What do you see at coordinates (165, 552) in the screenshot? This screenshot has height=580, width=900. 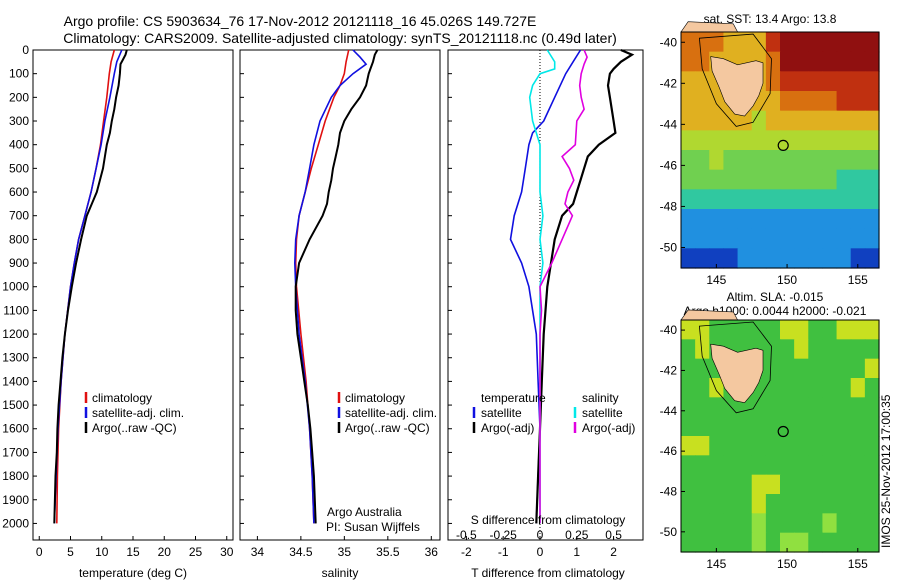 I see `x-tick-label: 20` at bounding box center [165, 552].